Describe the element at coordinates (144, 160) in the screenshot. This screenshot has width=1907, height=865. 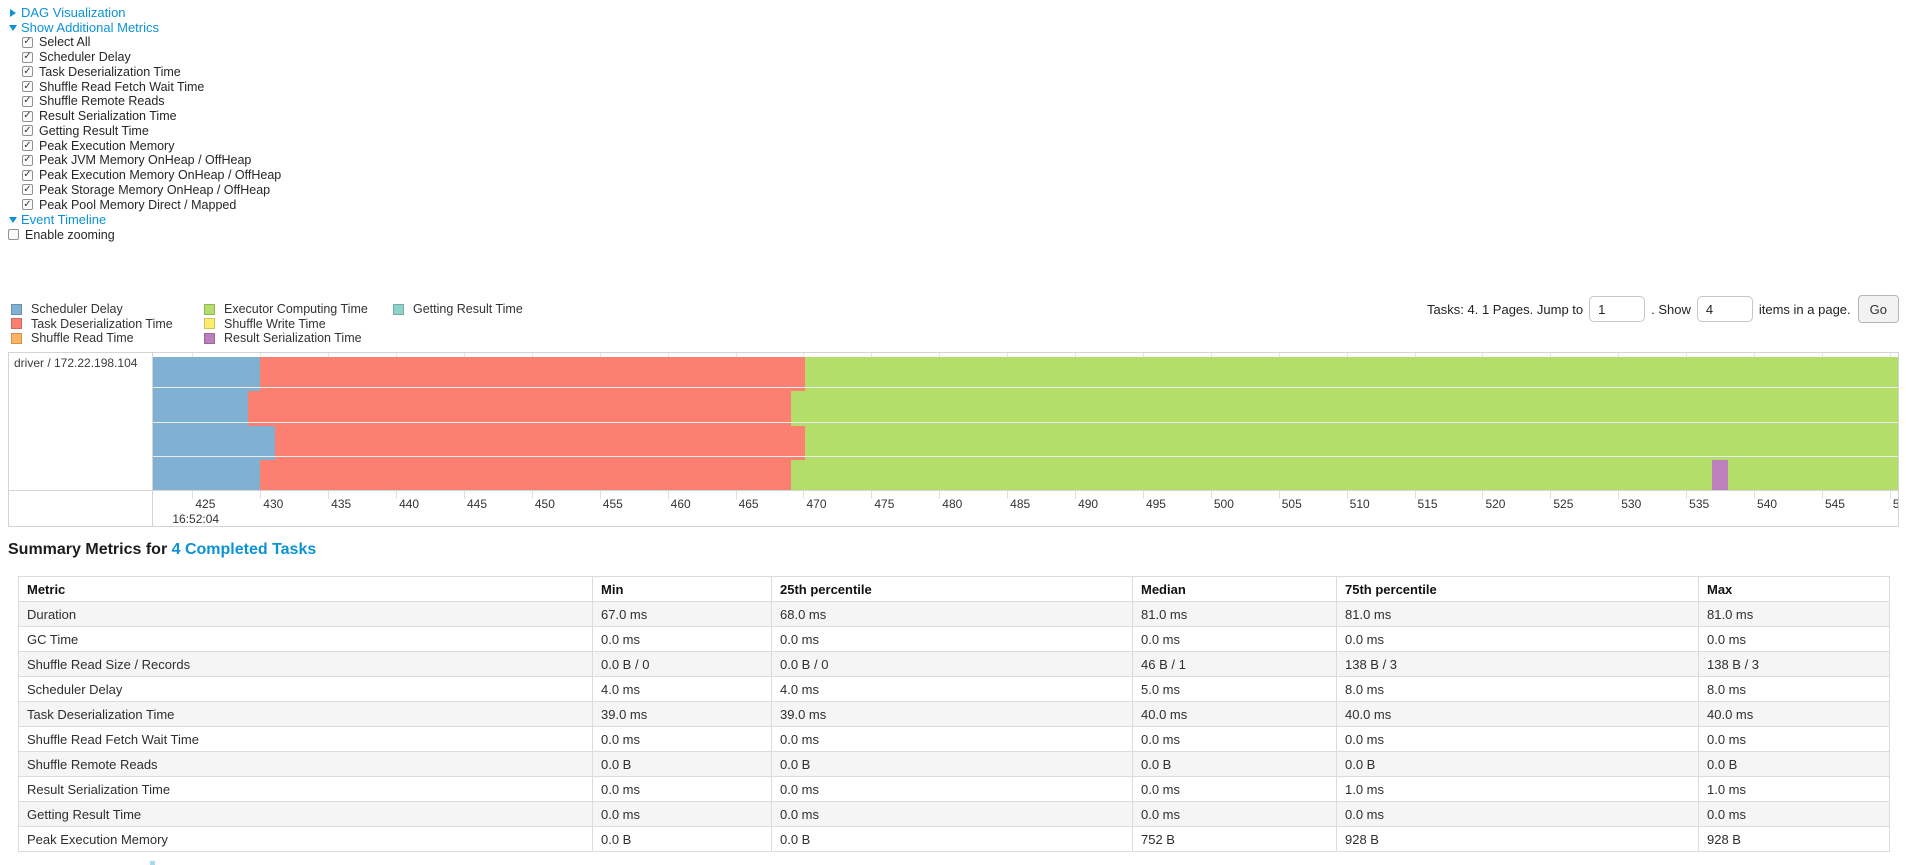
I see `metric-option-peak-jvm-memory-onheap-offheap: Peak JVM Memory OnHeap / OffHeap` at that location.